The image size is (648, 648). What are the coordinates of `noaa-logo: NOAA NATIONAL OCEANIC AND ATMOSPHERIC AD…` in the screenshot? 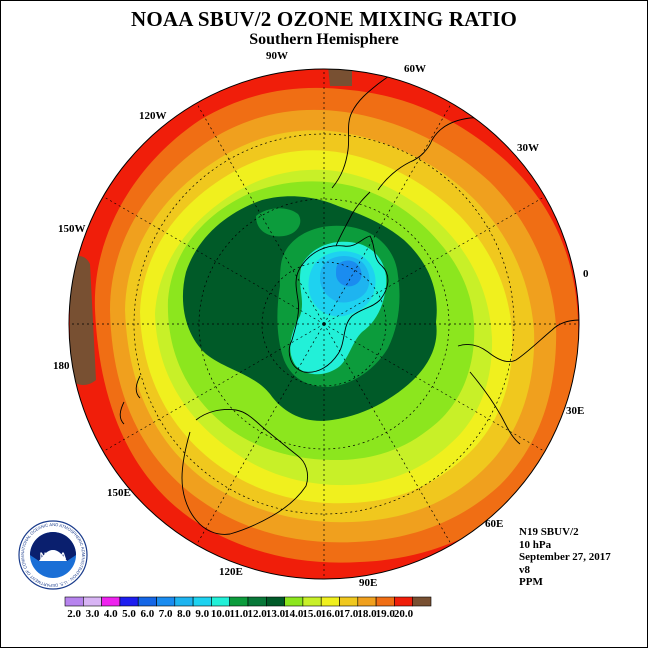 It's located at (53, 555).